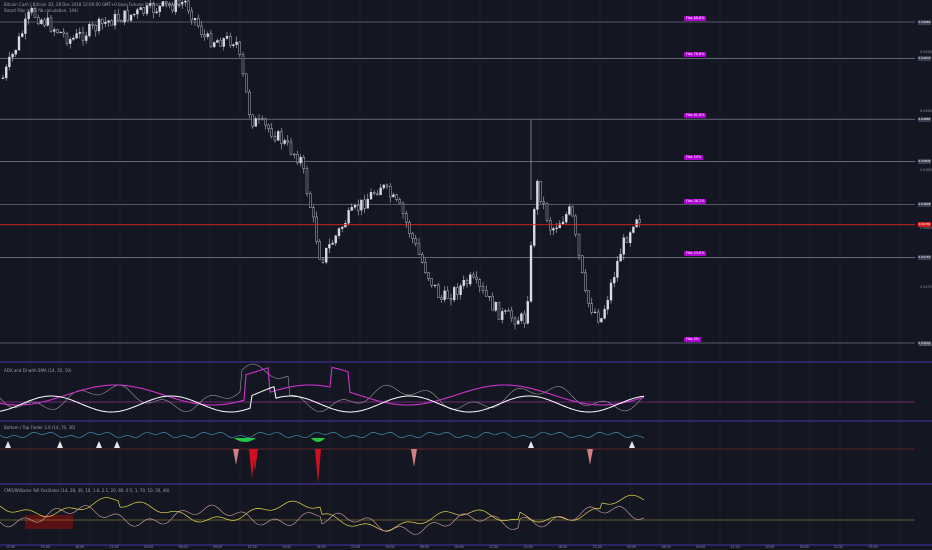  What do you see at coordinates (38, 370) in the screenshot?
I see `adx-legend: ADX and DI with SMA (14, 20, 10)` at bounding box center [38, 370].